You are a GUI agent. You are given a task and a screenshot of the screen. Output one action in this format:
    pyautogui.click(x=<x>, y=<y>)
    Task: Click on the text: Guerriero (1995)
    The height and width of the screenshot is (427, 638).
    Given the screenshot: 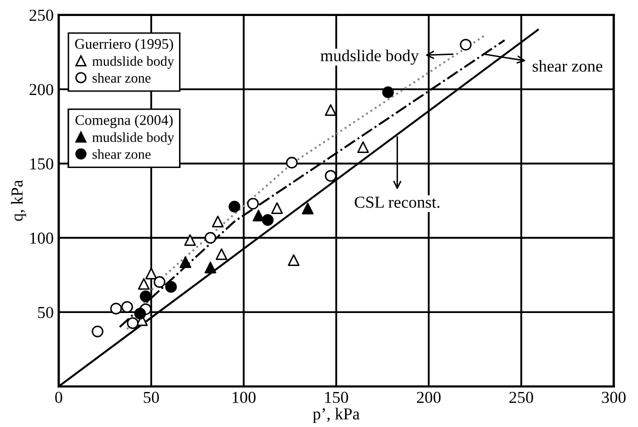 What is the action you would take?
    pyautogui.click(x=124, y=45)
    